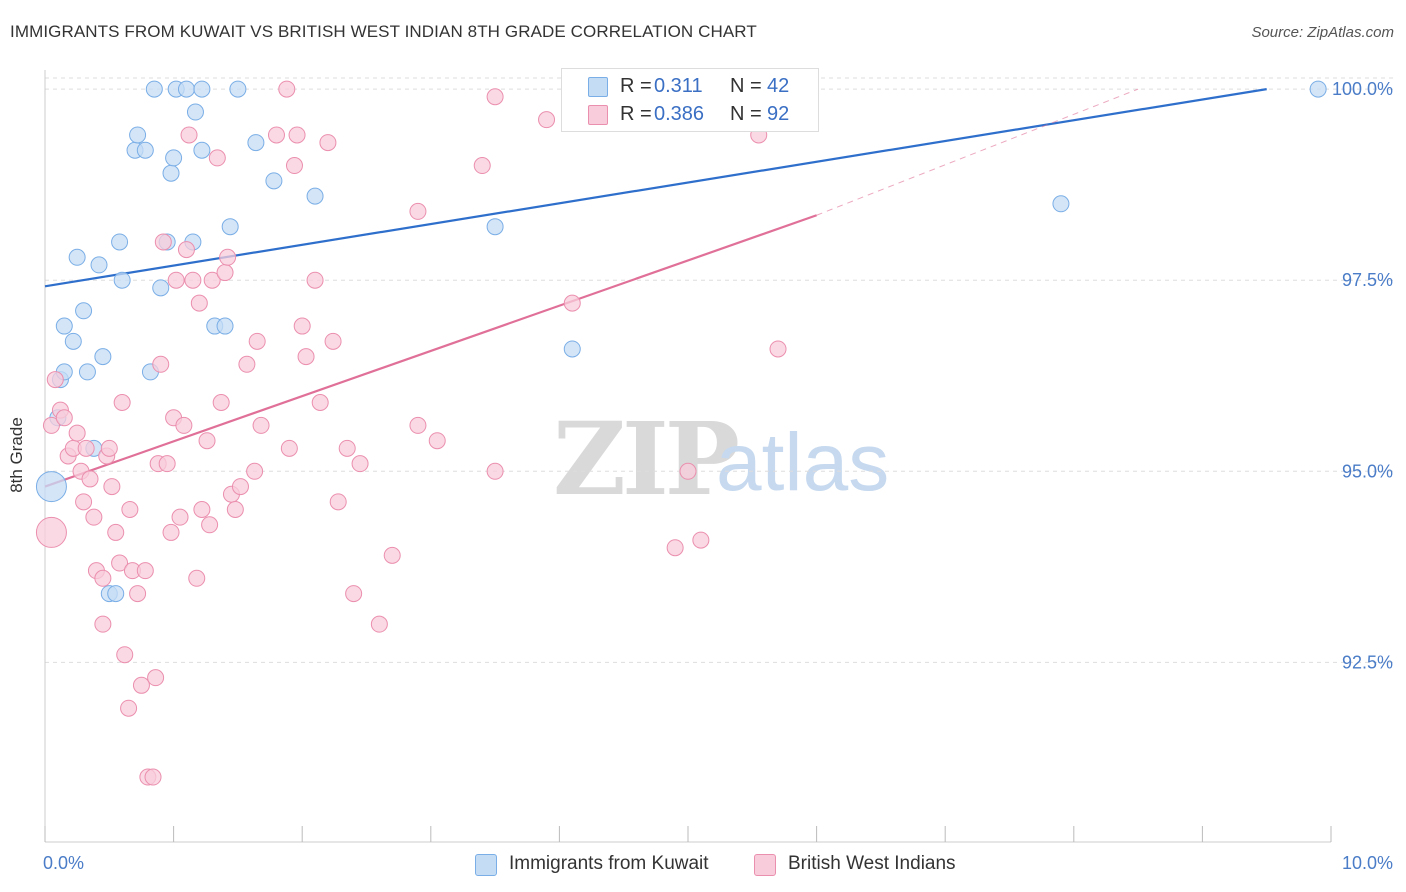  I want to click on legend-swatch-bwi, so click(598, 115).